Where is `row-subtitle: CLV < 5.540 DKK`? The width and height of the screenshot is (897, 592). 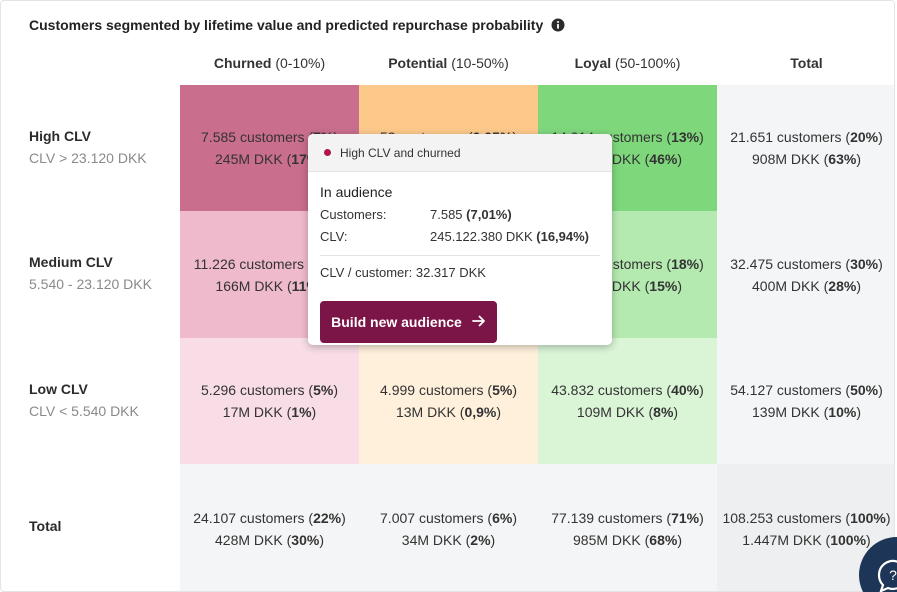 row-subtitle: CLV < 5.540 DKK is located at coordinates (84, 411).